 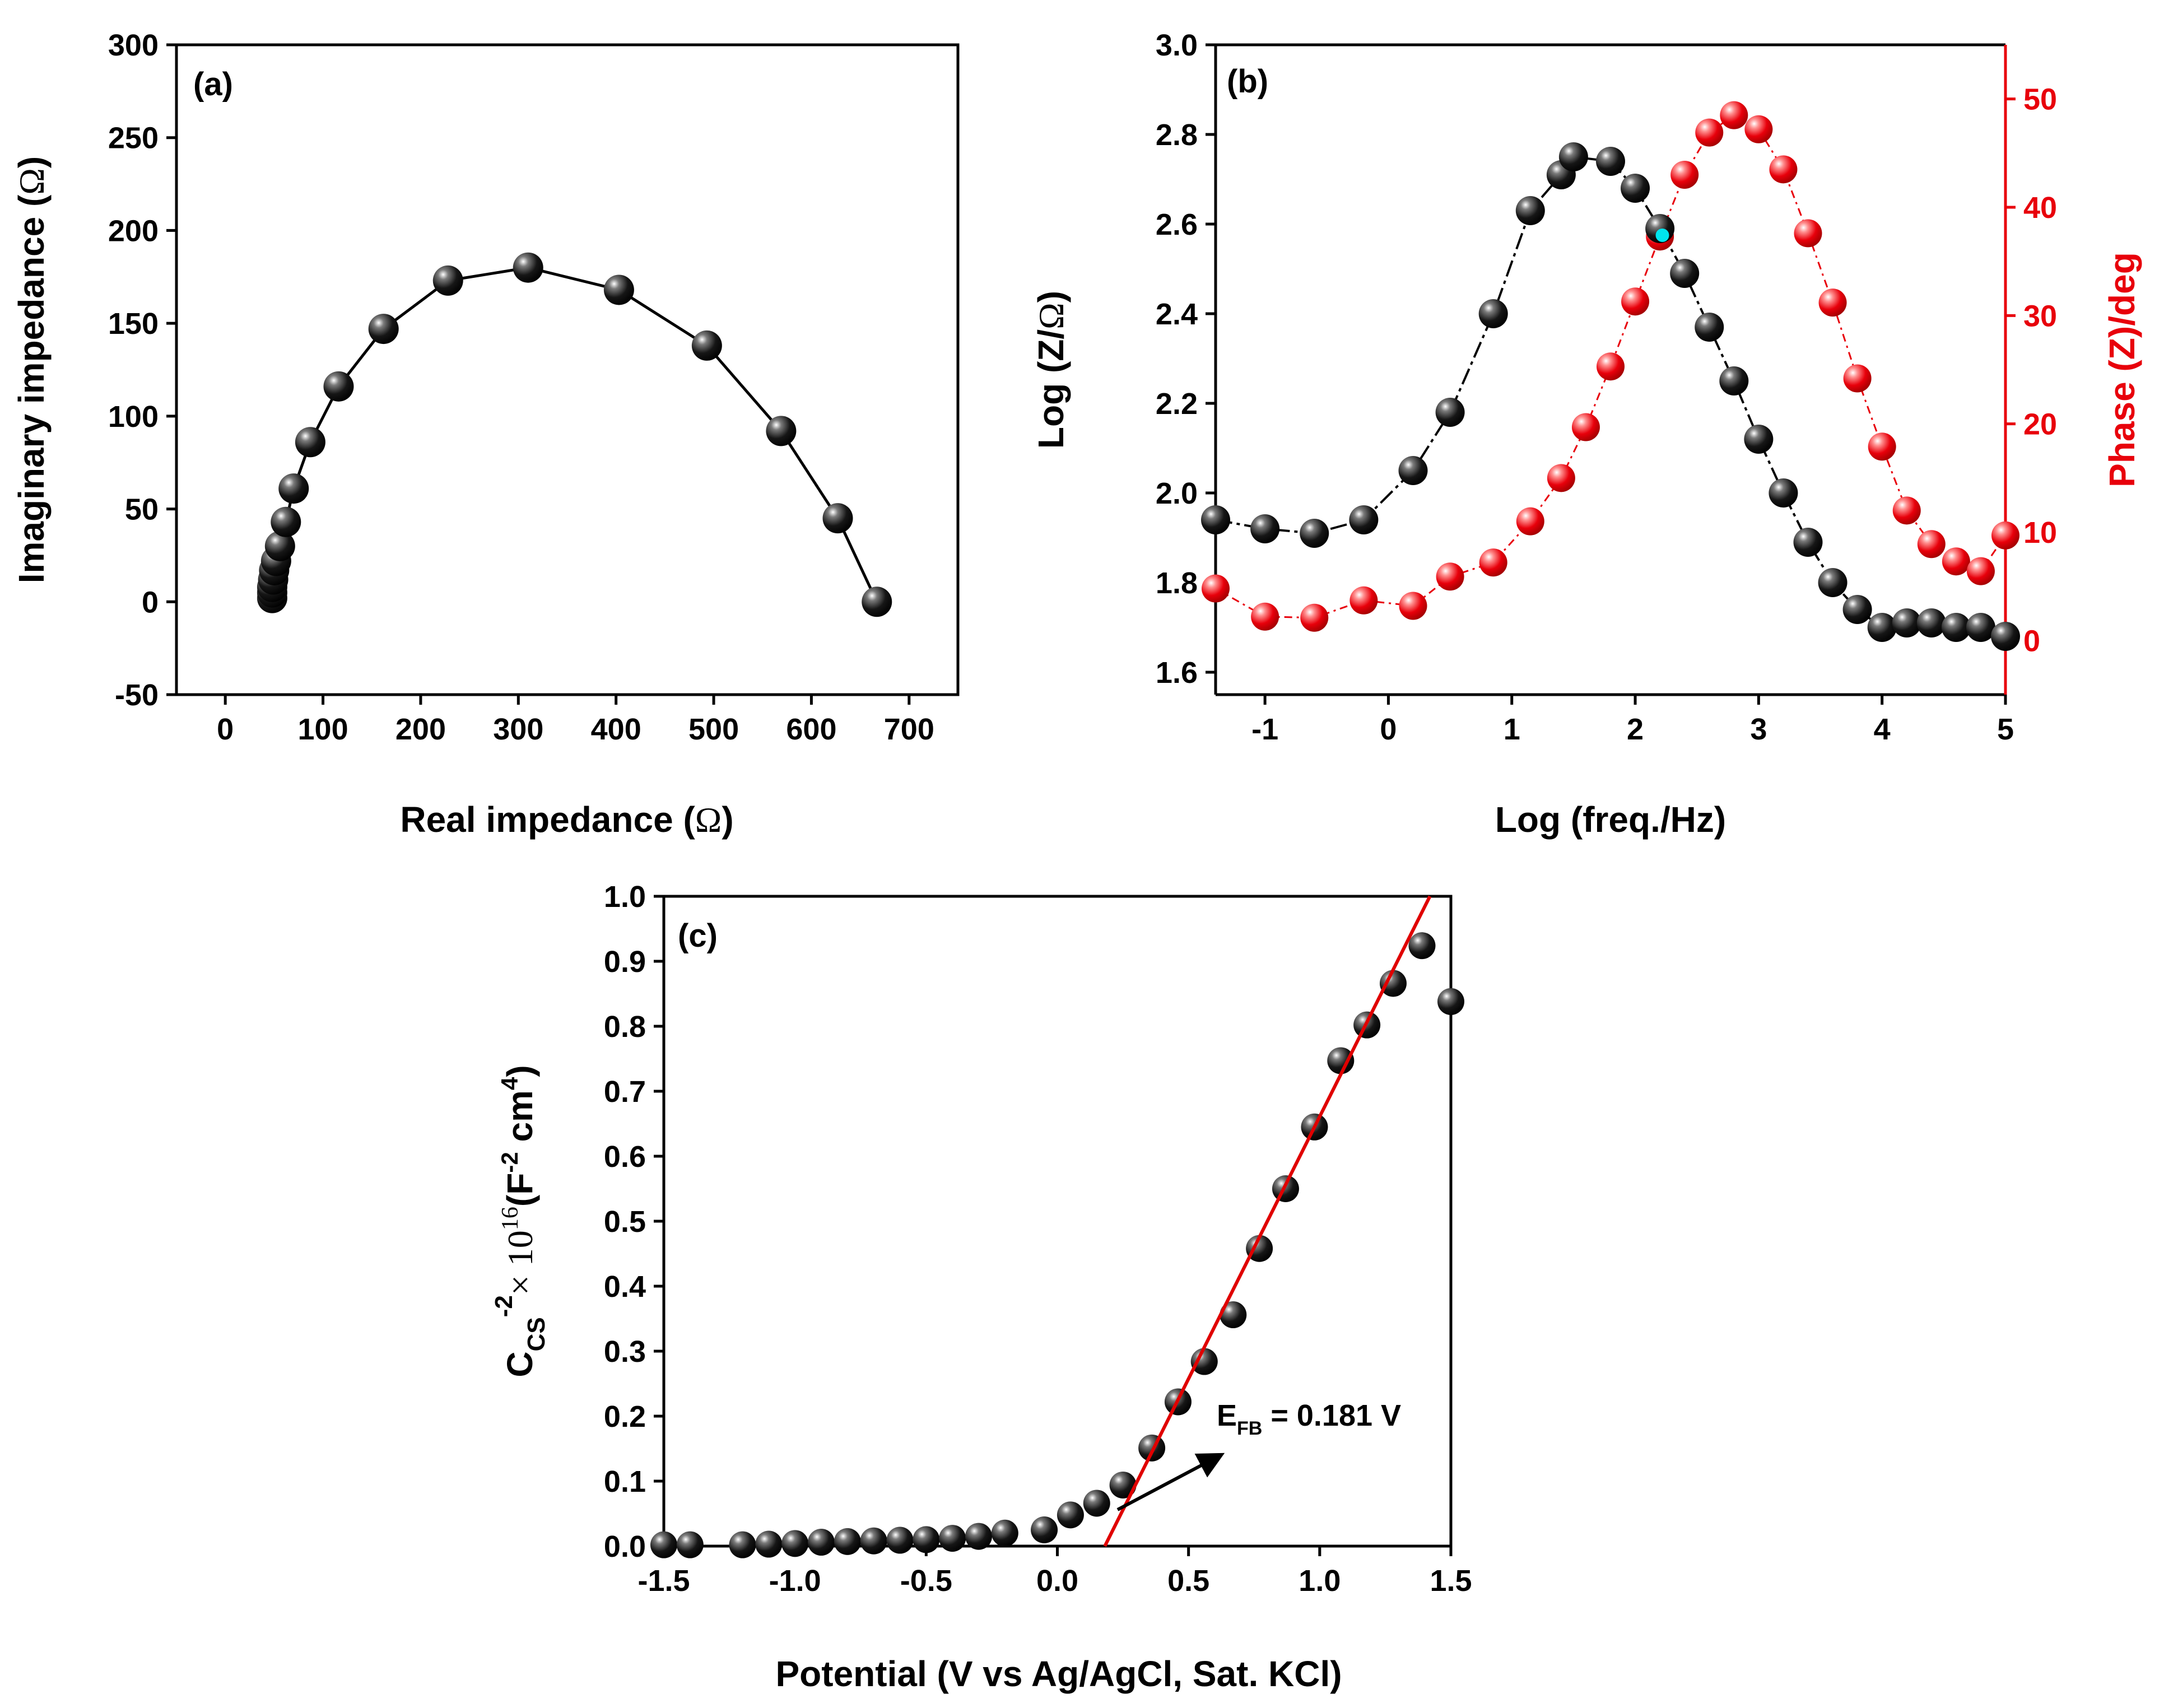 What do you see at coordinates (1662, 235) in the screenshot?
I see `highlight-marker` at bounding box center [1662, 235].